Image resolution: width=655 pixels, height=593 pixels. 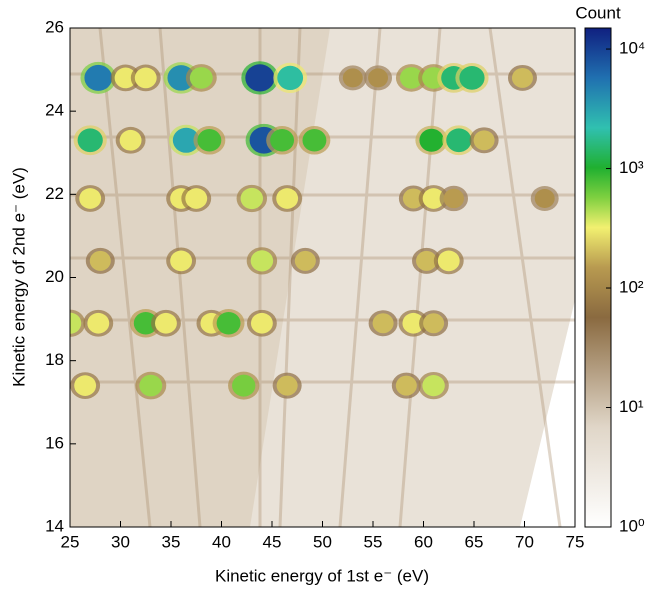 What do you see at coordinates (54, 525) in the screenshot?
I see `y-tick-label: 14` at bounding box center [54, 525].